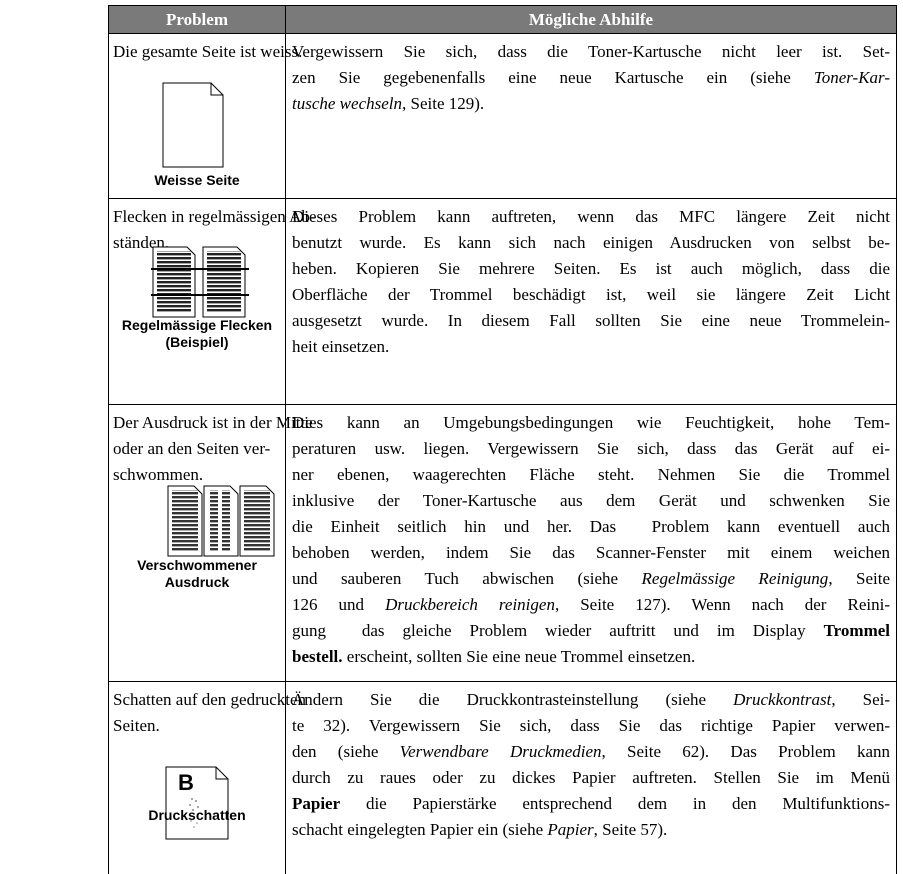  Describe the element at coordinates (192, 448) in the screenshot. I see `problem-text: oder an den Seiten ver-` at that location.